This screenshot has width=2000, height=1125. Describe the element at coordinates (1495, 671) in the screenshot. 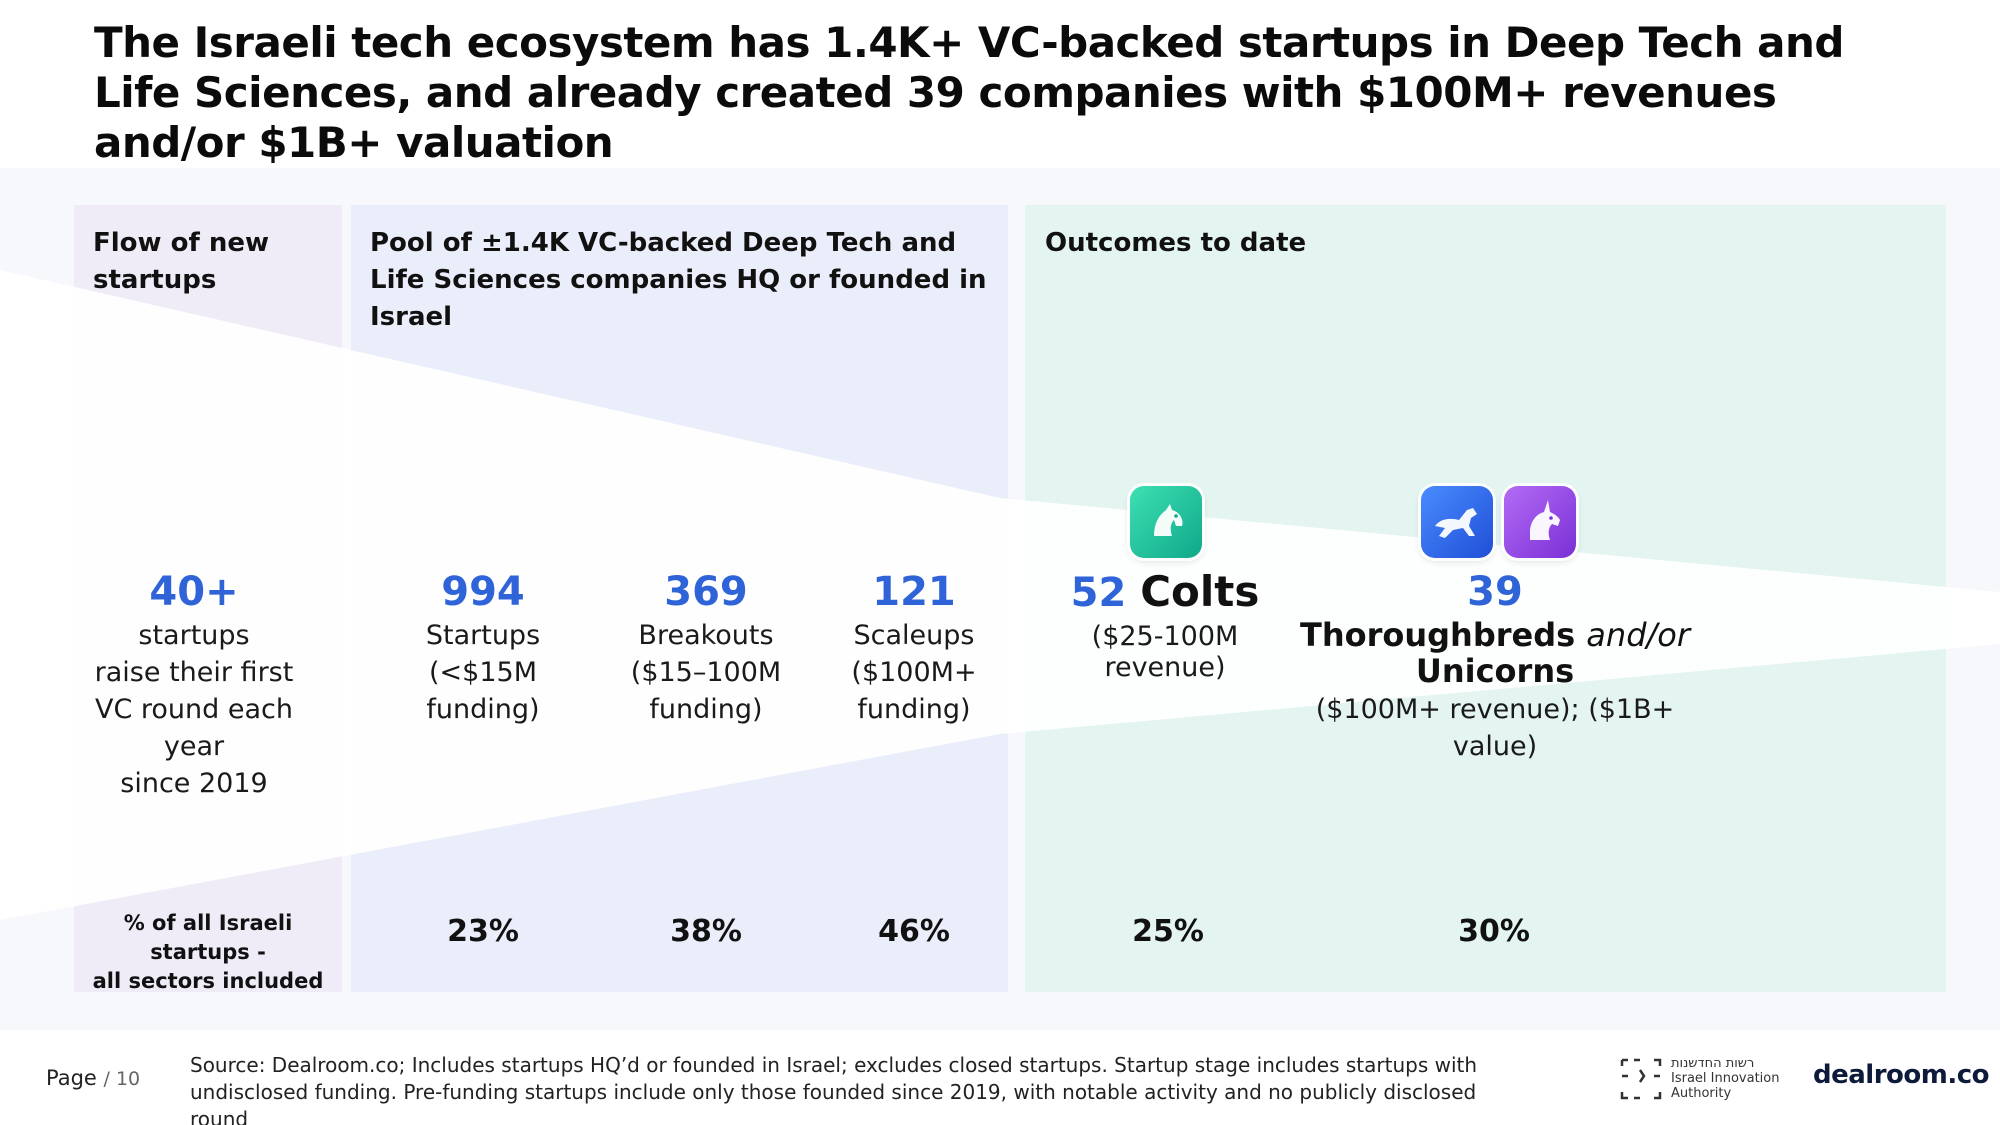

I see `unicorns-label: Unicorns` at that location.